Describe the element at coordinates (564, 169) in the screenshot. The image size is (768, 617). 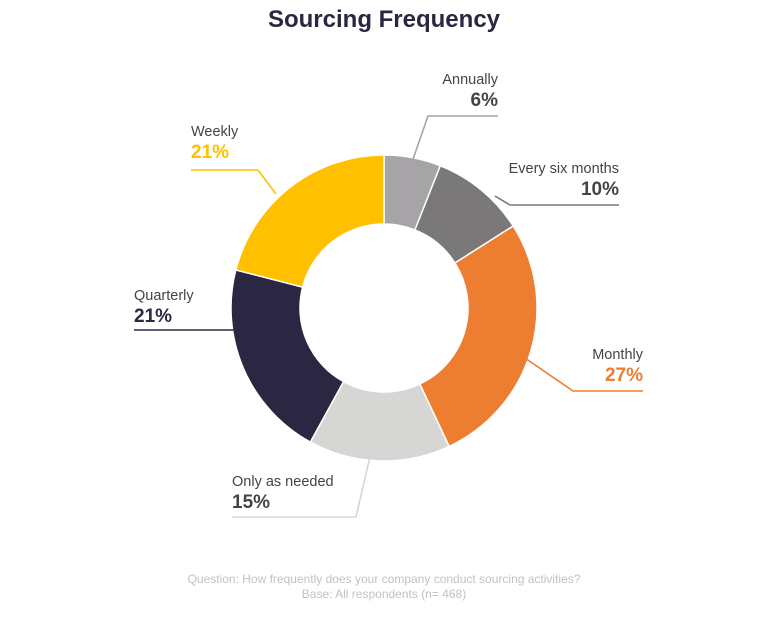
I see `slice-label-every-six-months: Every six months` at that location.